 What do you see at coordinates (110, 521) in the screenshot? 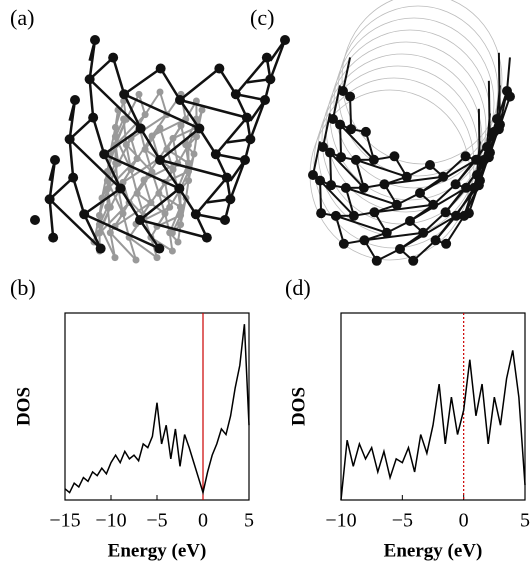
I see `x-tick-label: −10` at bounding box center [110, 521].